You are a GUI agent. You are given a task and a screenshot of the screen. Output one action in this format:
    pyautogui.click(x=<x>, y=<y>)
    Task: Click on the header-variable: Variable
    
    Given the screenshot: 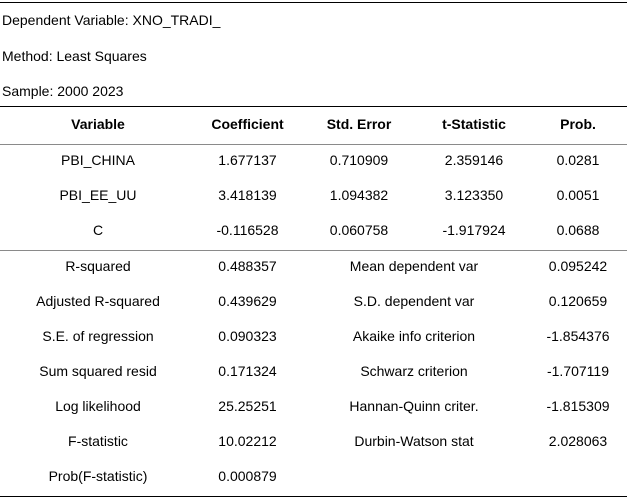 What is the action you would take?
    pyautogui.click(x=98, y=124)
    